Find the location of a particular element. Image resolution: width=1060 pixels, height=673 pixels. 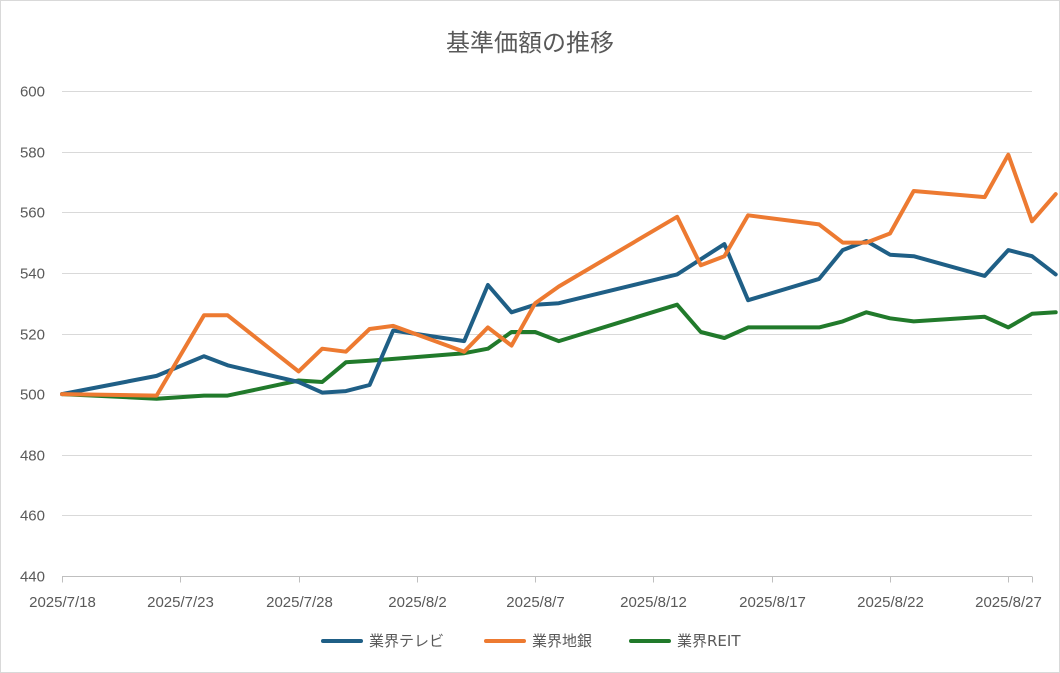

y-tick-label: 520 is located at coordinates (32, 335).